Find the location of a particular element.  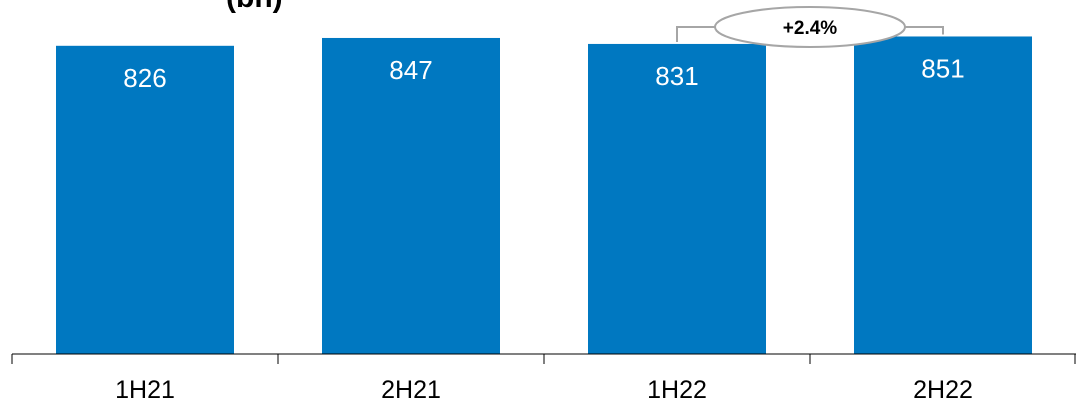

bar-2h21 is located at coordinates (411, 196).